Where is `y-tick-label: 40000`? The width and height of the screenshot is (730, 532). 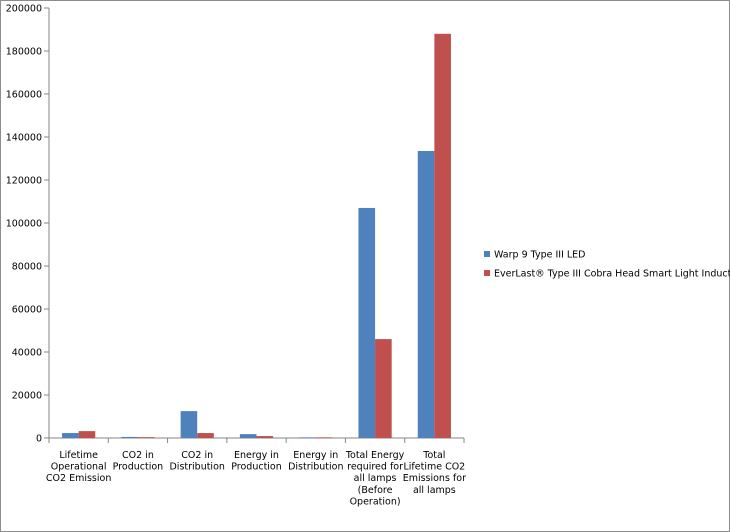
y-tick-label: 40000 is located at coordinates (27, 353).